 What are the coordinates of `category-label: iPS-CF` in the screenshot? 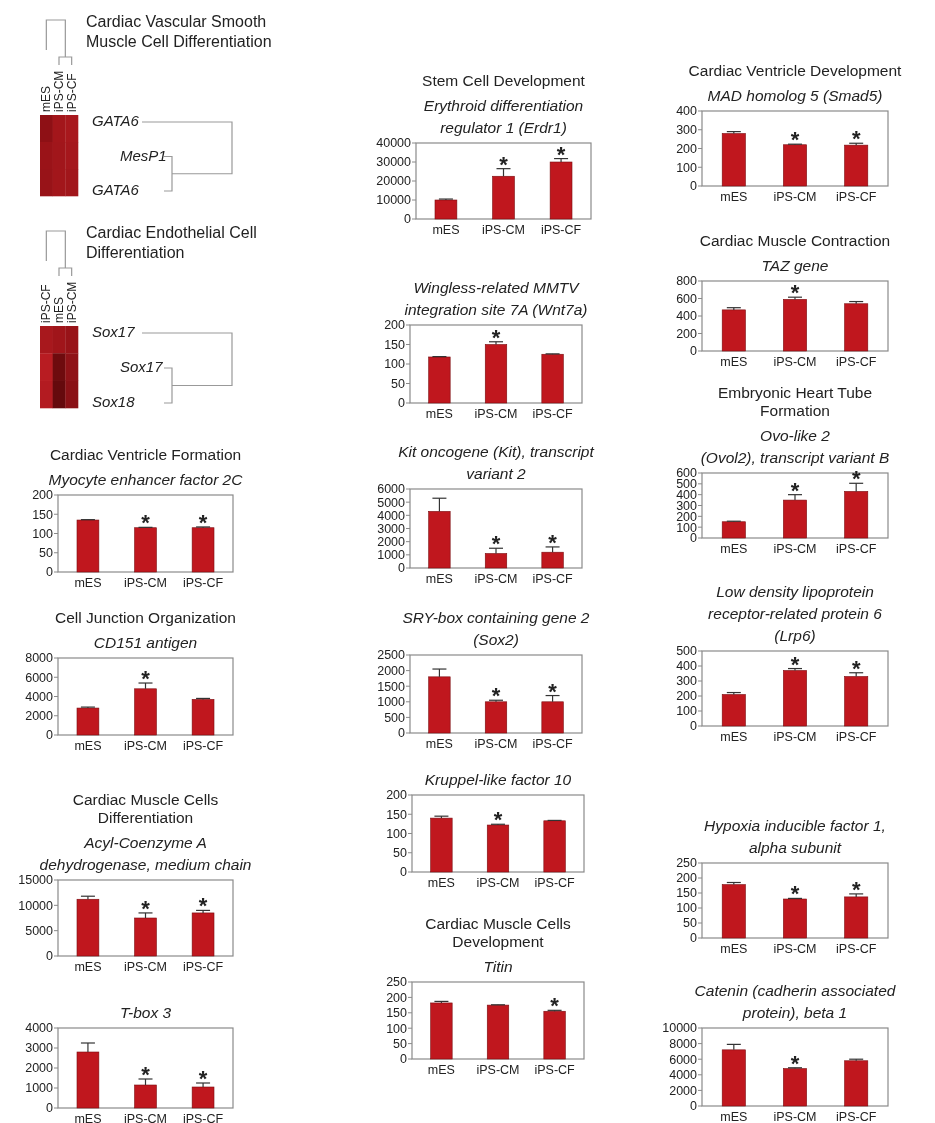 It's located at (46, 303).